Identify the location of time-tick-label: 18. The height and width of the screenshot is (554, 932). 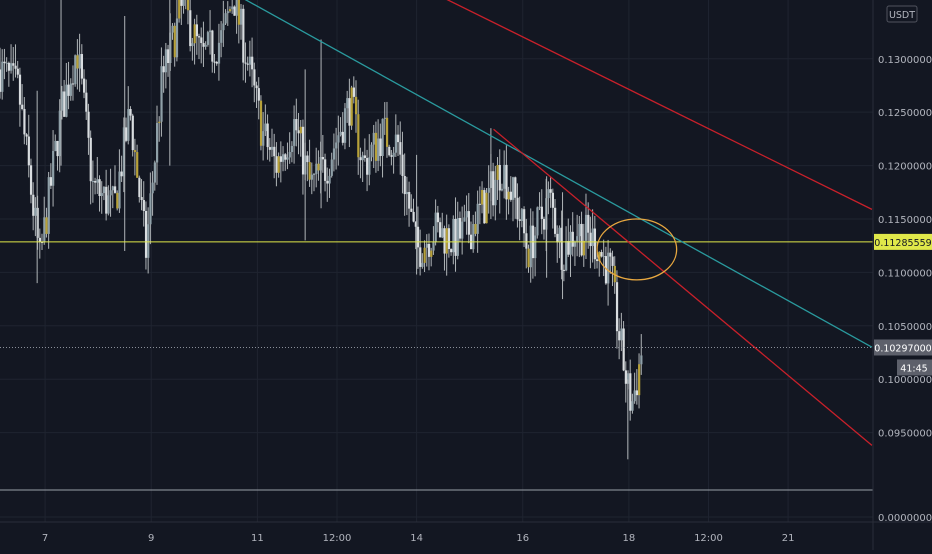
(629, 538).